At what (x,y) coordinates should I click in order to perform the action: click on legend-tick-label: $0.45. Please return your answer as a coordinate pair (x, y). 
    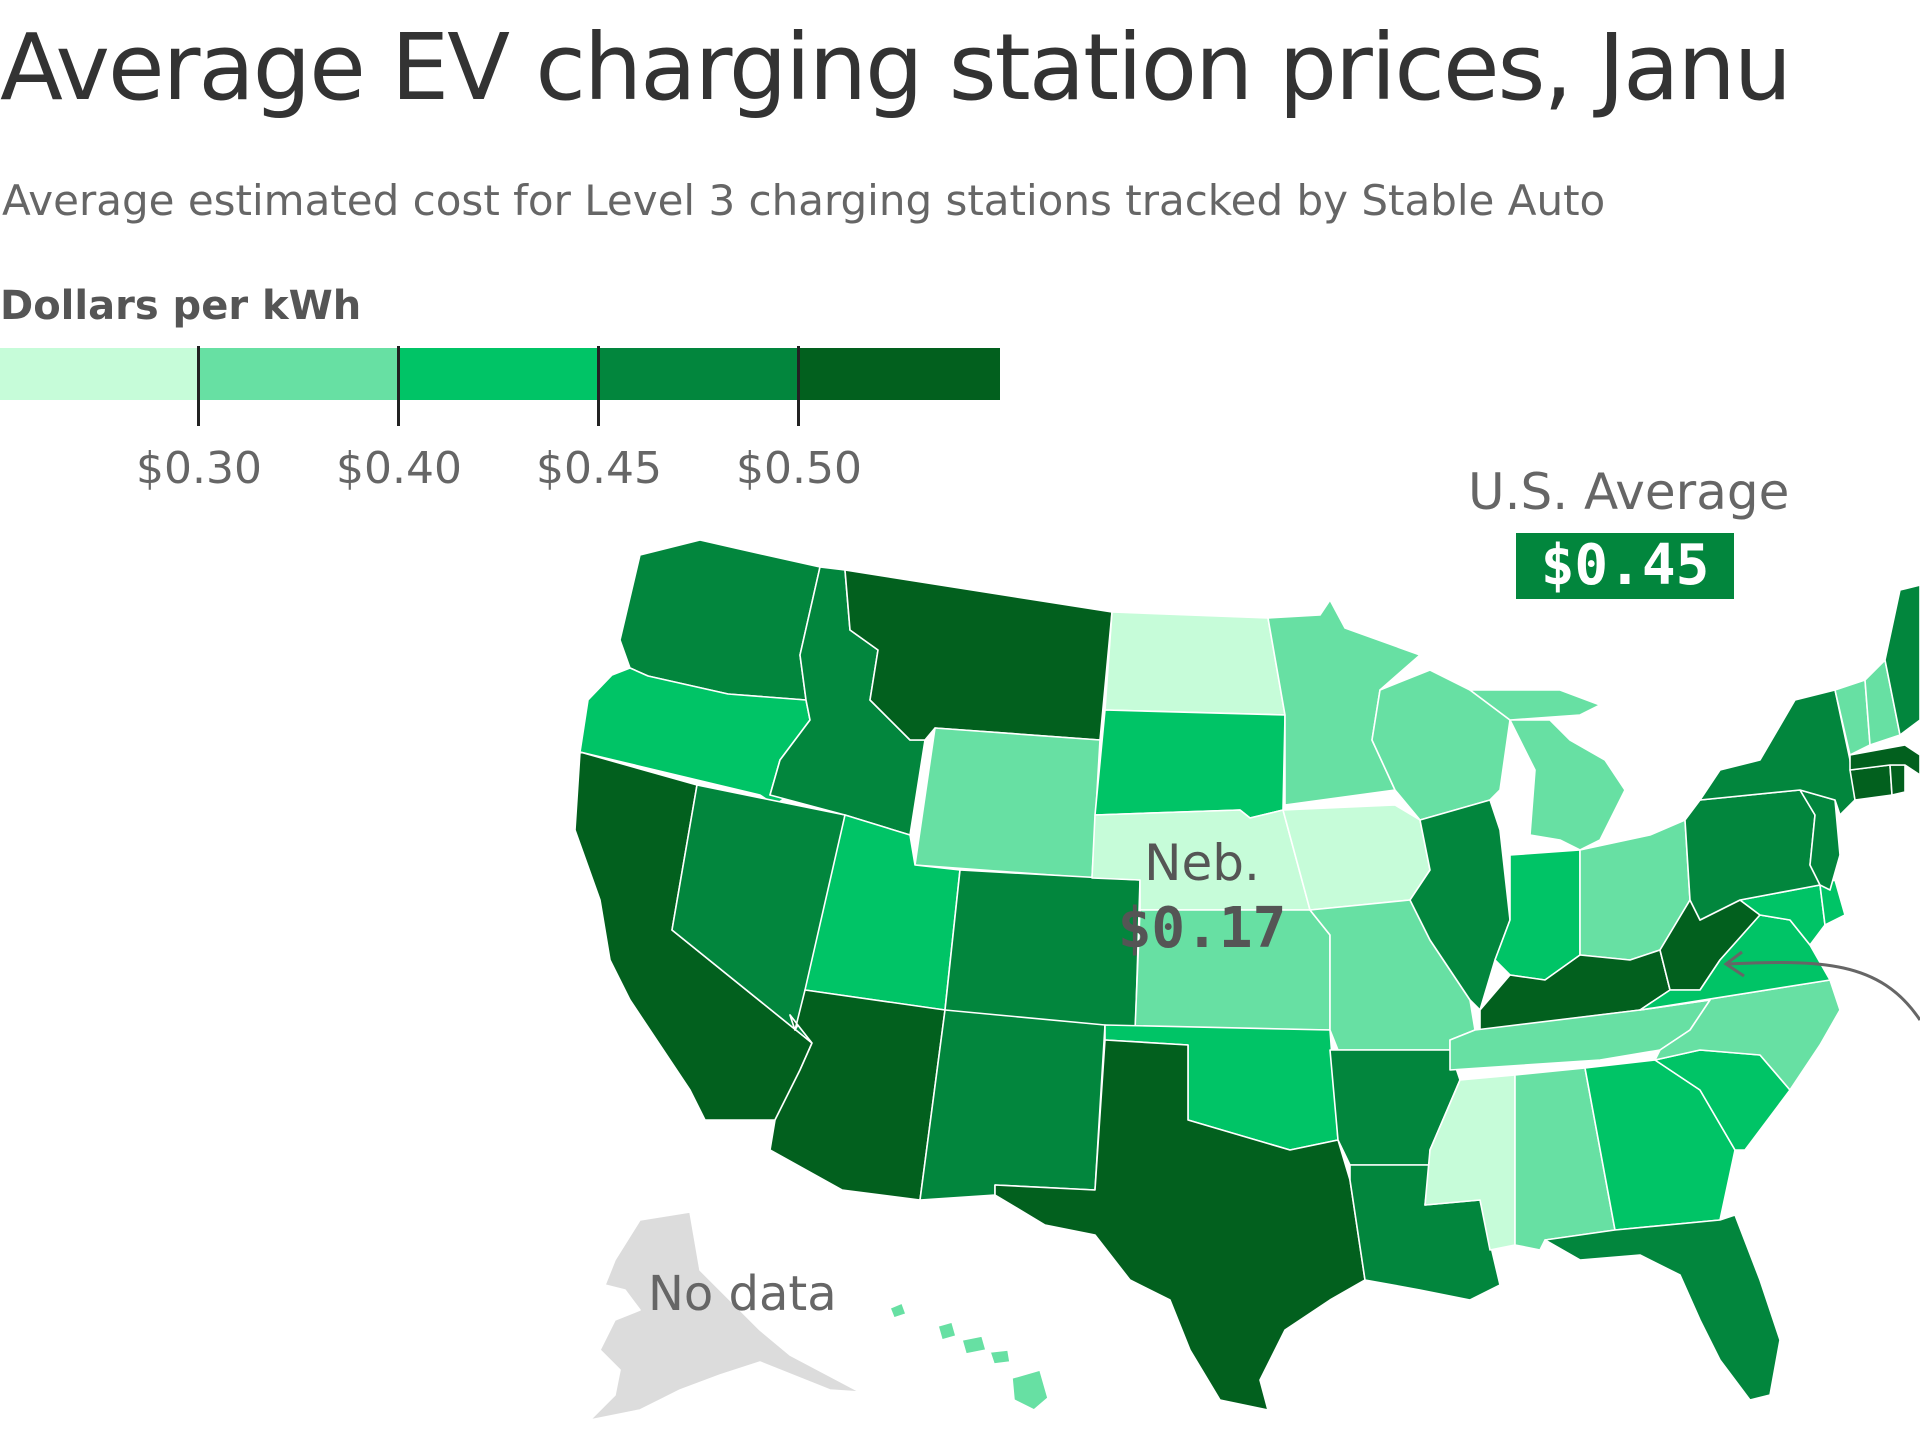
    Looking at the image, I should click on (599, 468).